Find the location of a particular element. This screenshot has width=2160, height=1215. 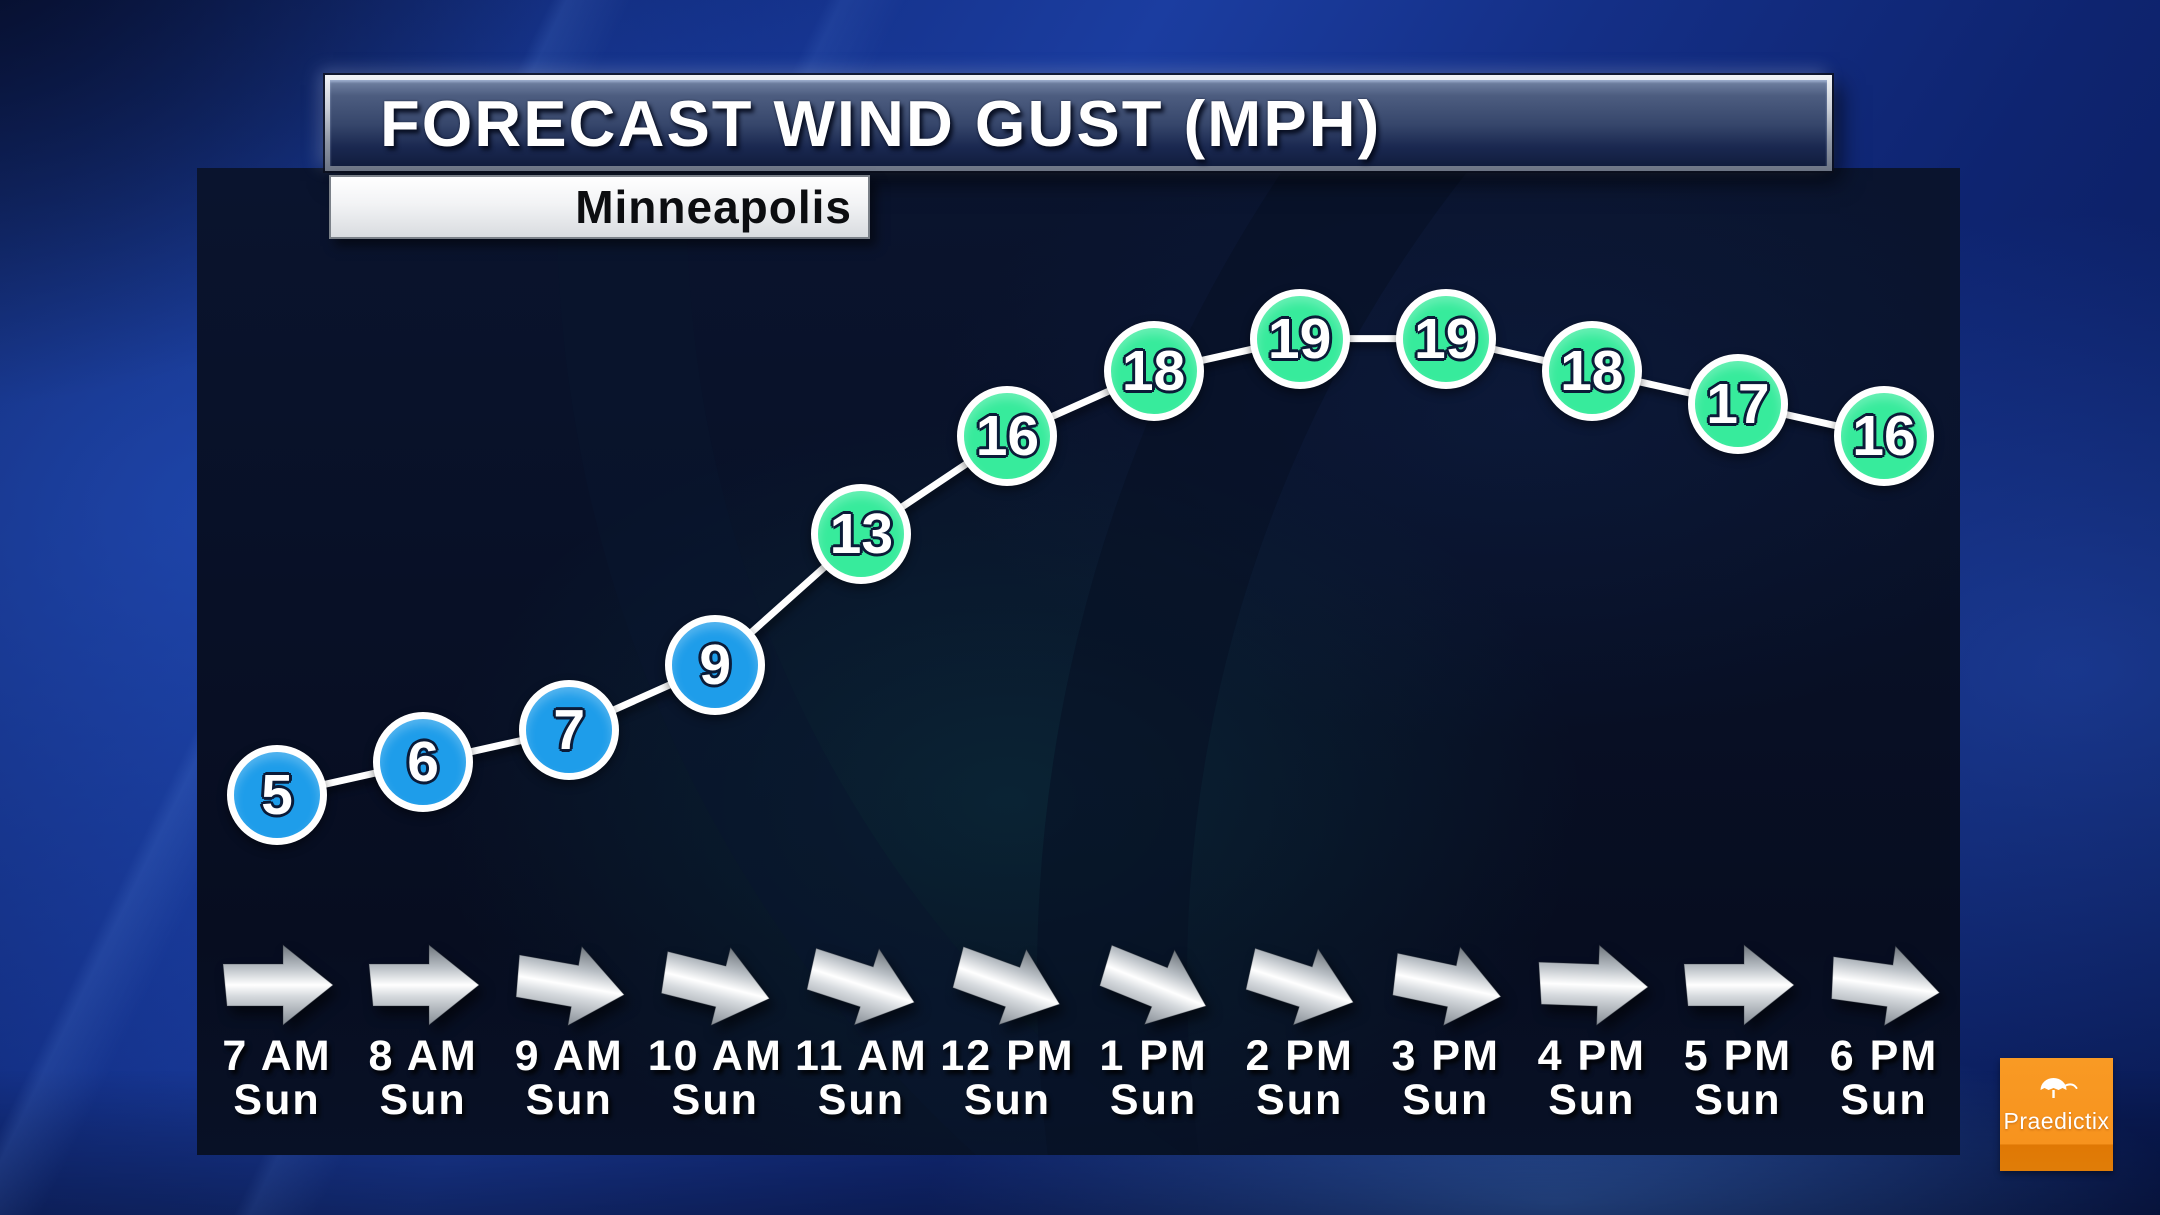

time-label: 8 AM is located at coordinates (423, 1056).